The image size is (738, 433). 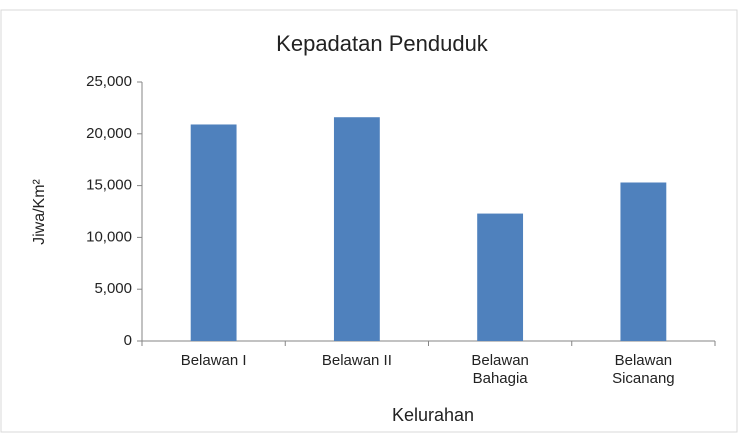 What do you see at coordinates (128, 340) in the screenshot?
I see `y-tick-label: 0` at bounding box center [128, 340].